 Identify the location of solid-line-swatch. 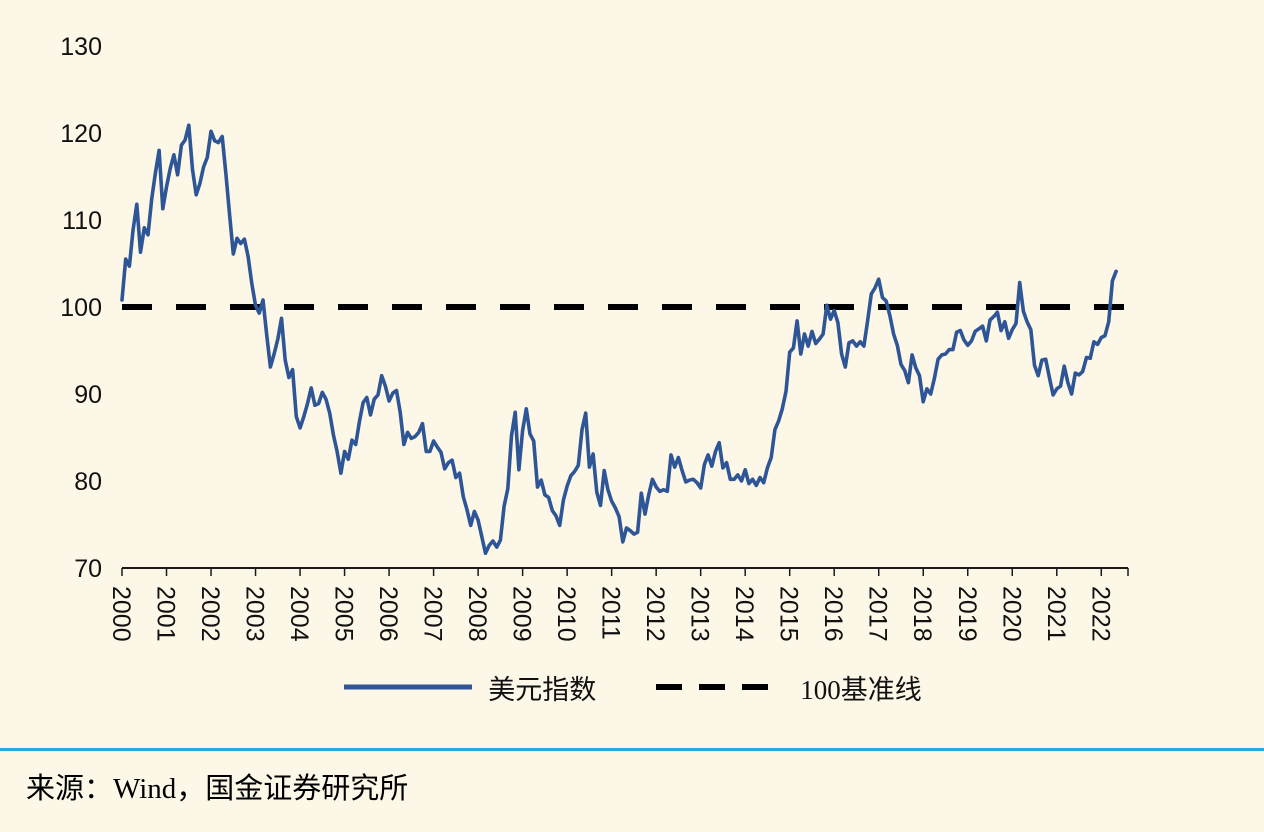
(408, 687).